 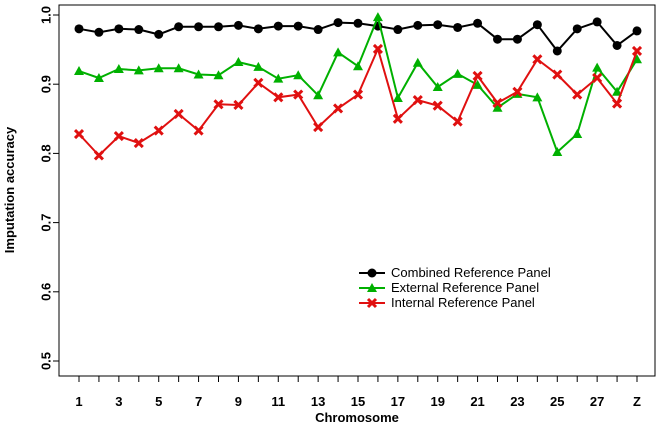 What do you see at coordinates (471, 272) in the screenshot?
I see `legend-label-combined: Combined Reference Panel` at bounding box center [471, 272].